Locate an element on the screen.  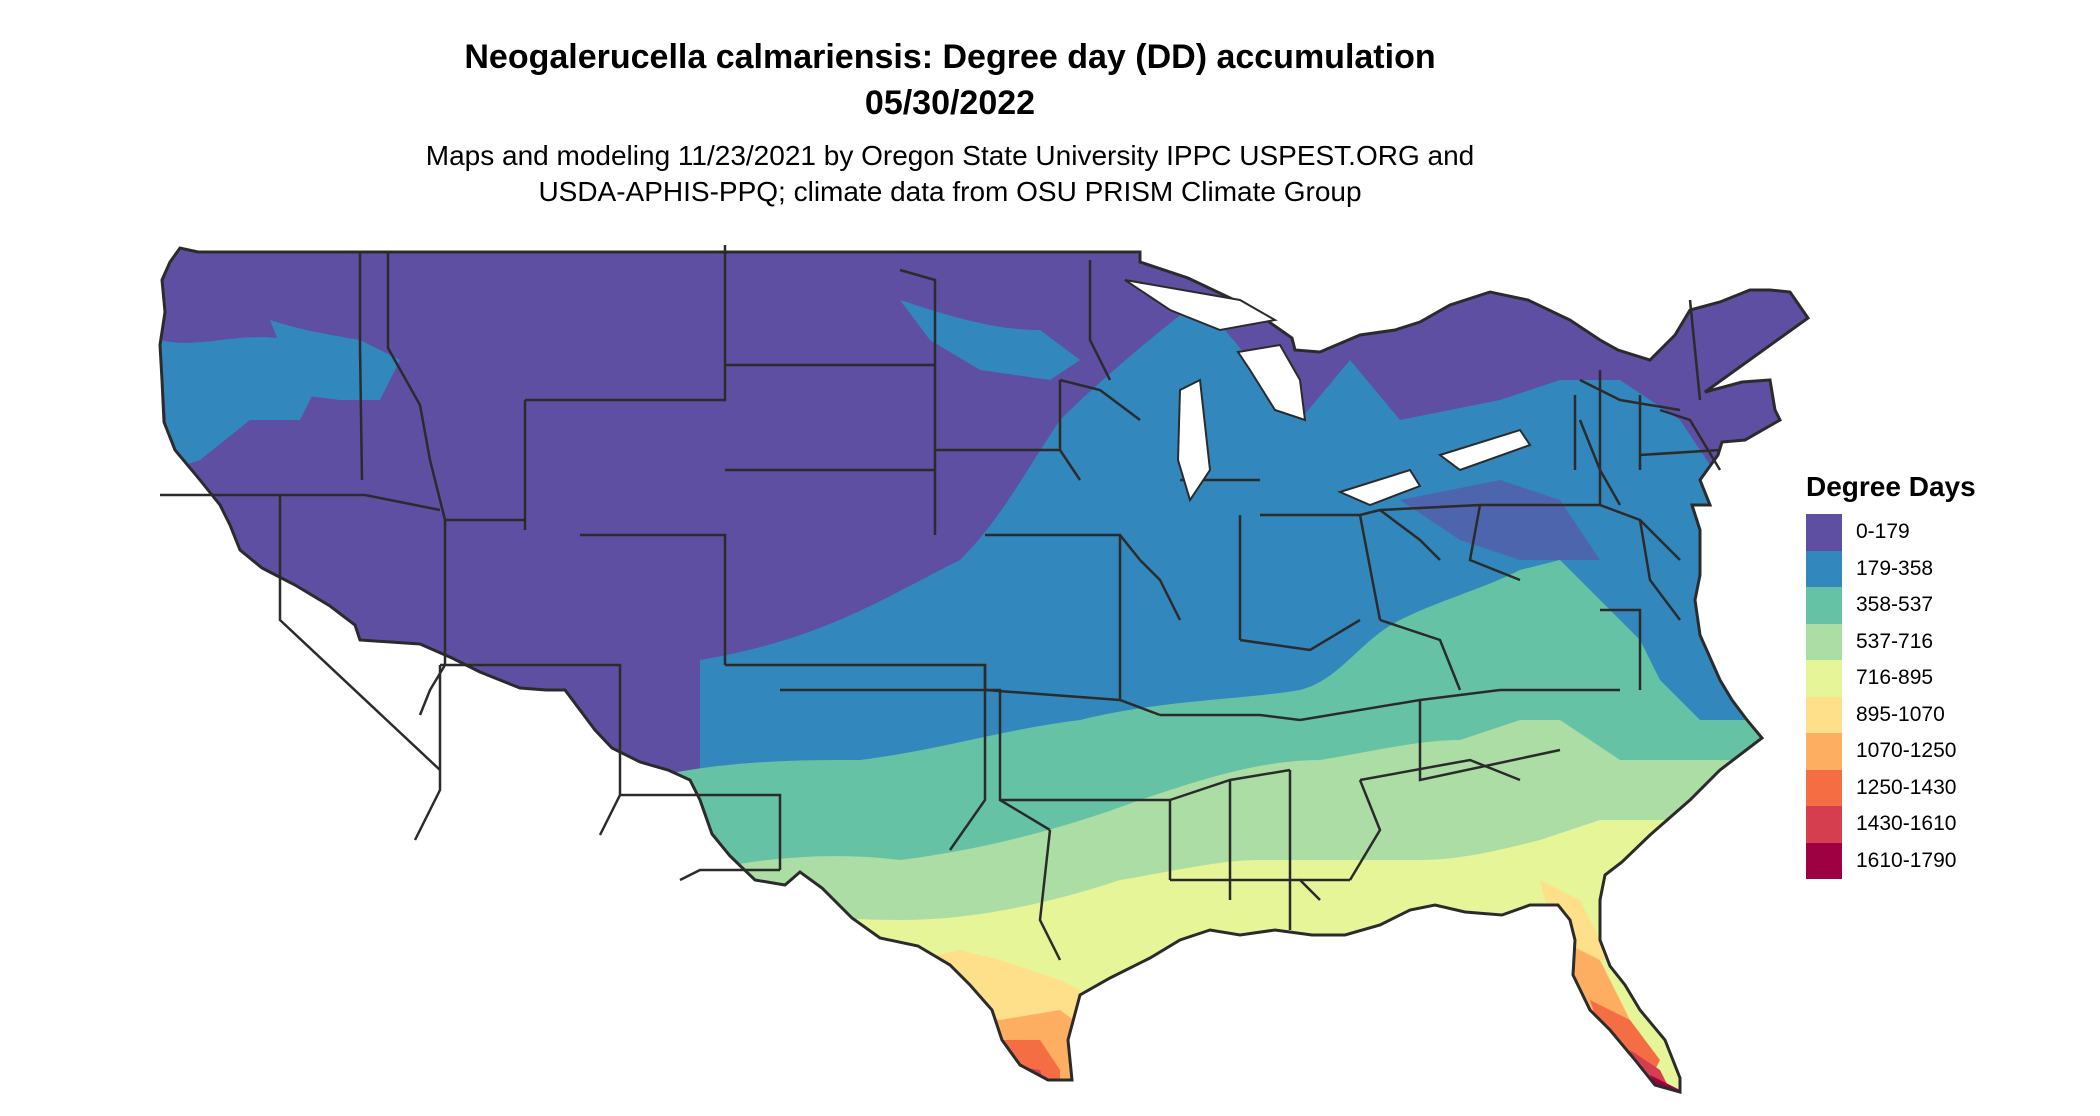
legend-label: 716-895 is located at coordinates (1895, 678).